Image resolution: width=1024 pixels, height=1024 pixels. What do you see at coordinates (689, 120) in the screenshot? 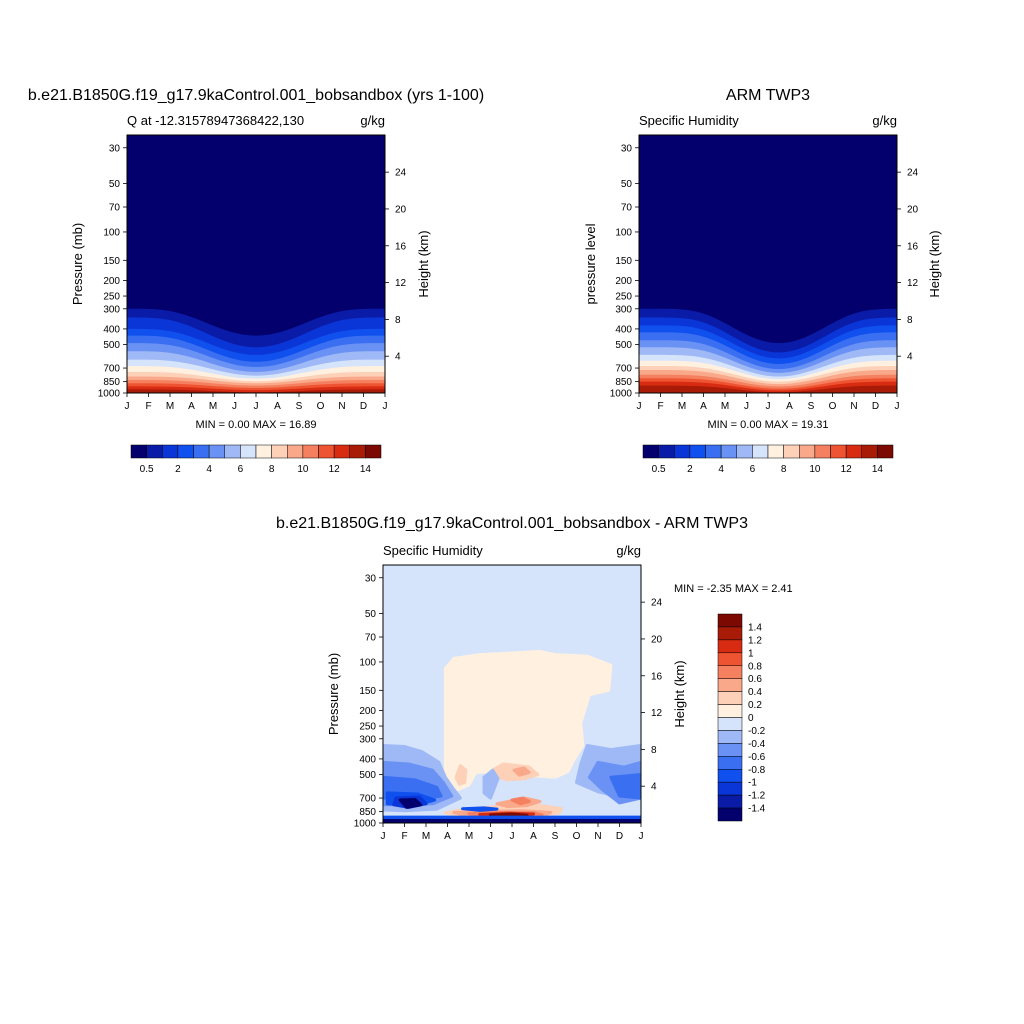
I see `panel2-left-subtitle: Specific Humidity` at bounding box center [689, 120].